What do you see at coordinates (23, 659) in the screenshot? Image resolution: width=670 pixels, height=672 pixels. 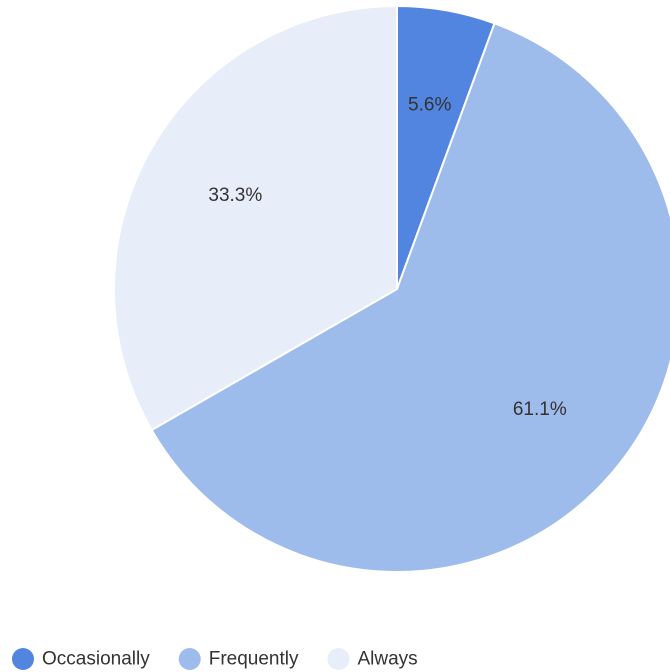 I see `legend-swatch-occasionally` at bounding box center [23, 659].